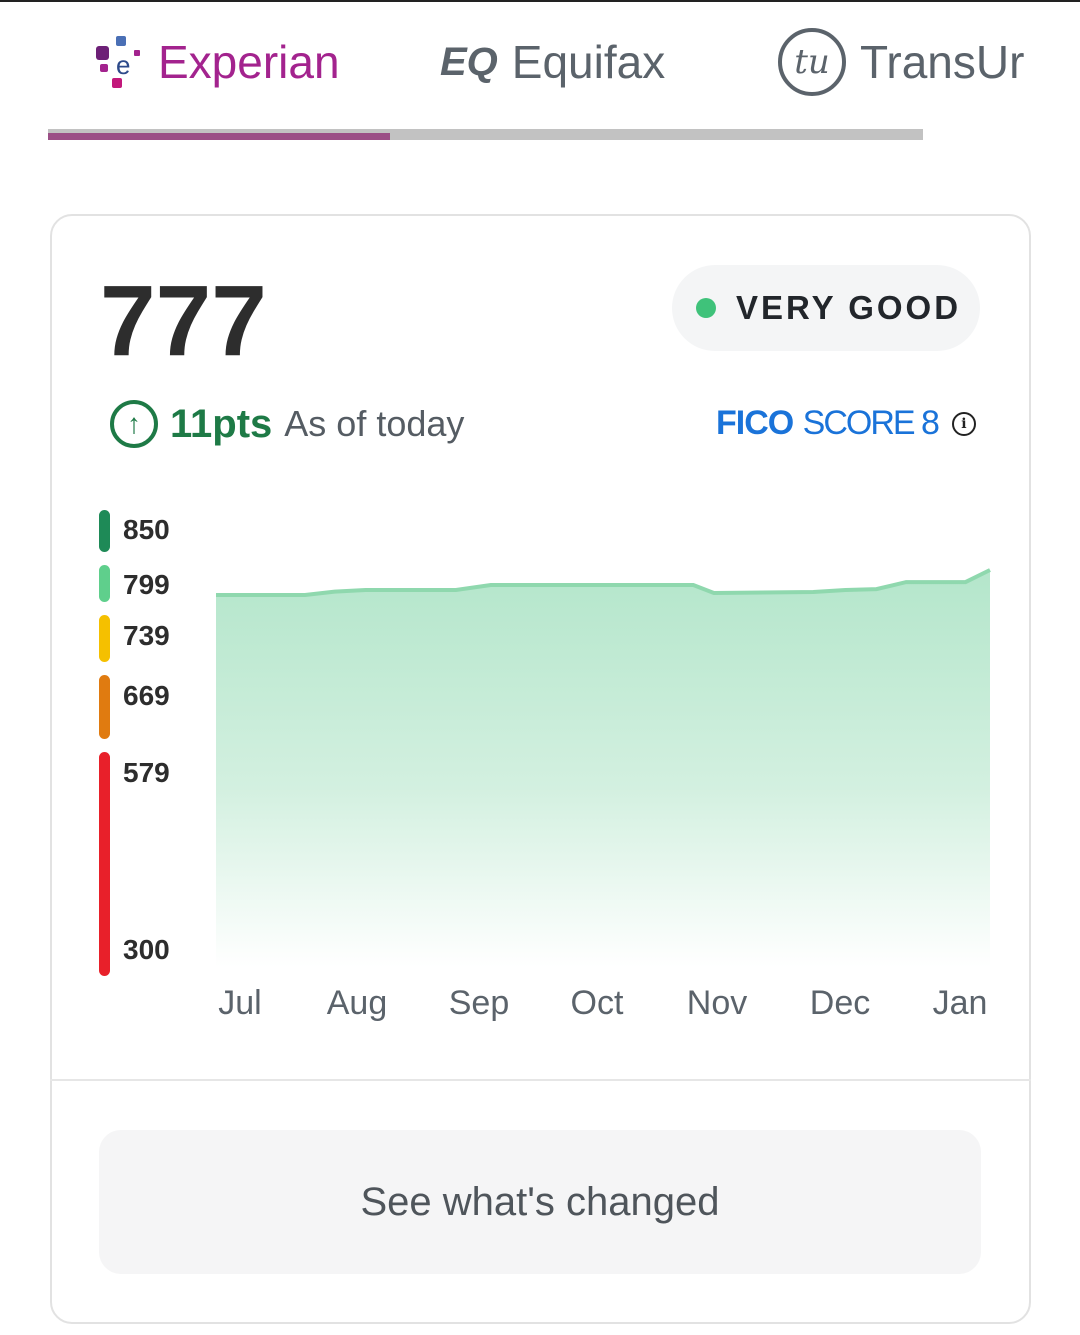 Image resolution: width=1080 pixels, height=1335 pixels. Describe the element at coordinates (540, 1080) in the screenshot. I see `divider` at that location.